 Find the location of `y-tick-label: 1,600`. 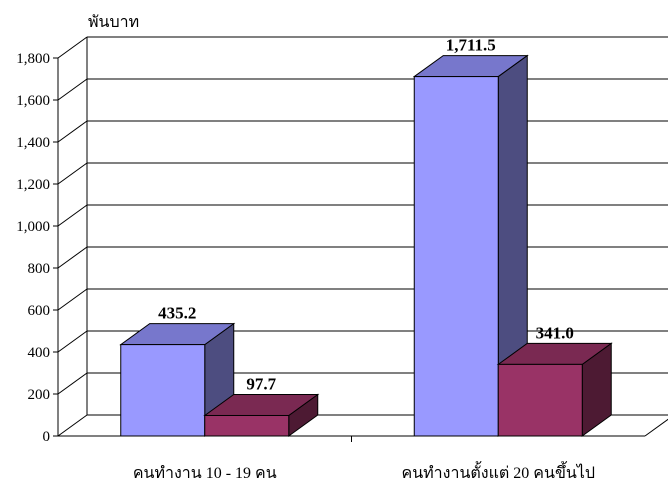

y-tick-label: 1,600 is located at coordinates (33, 101).